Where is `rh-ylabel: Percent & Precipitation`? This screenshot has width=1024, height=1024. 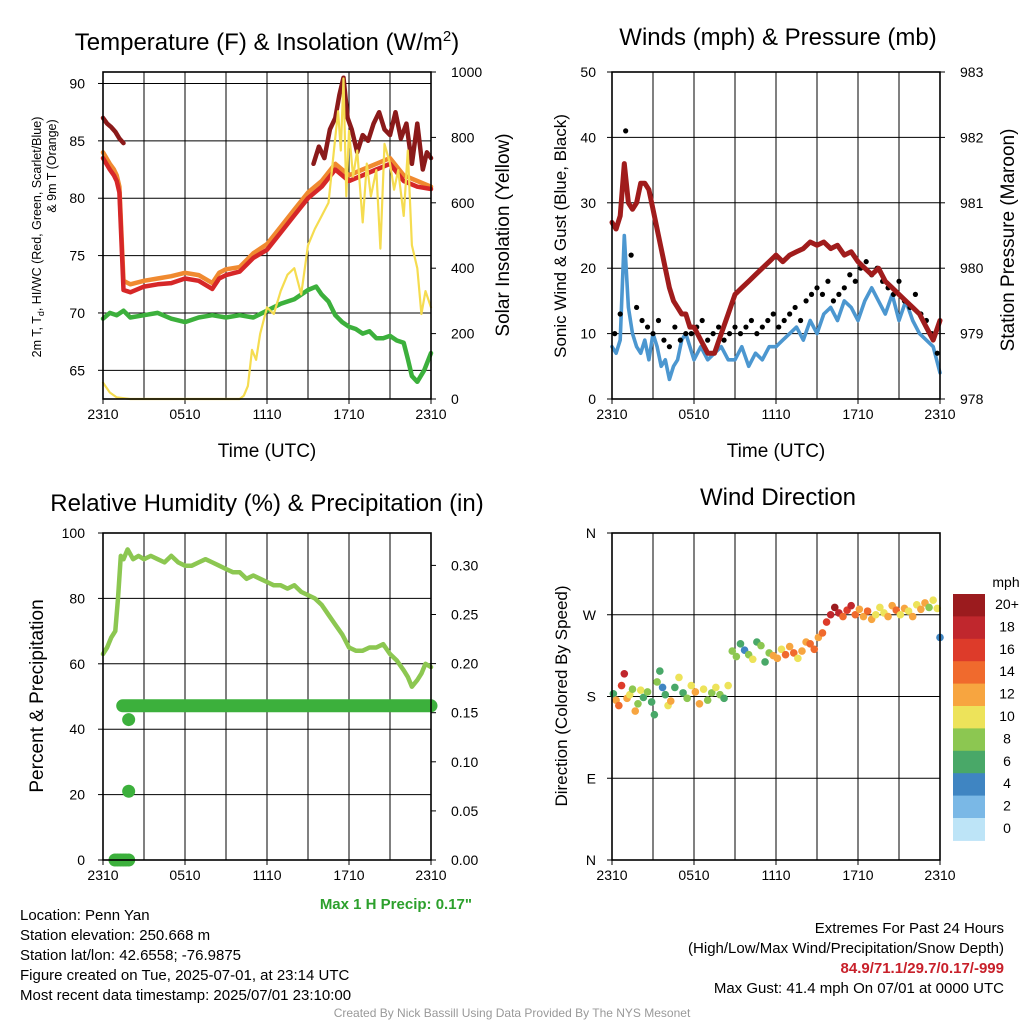 rh-ylabel: Percent & Precipitation is located at coordinates (37, 695).